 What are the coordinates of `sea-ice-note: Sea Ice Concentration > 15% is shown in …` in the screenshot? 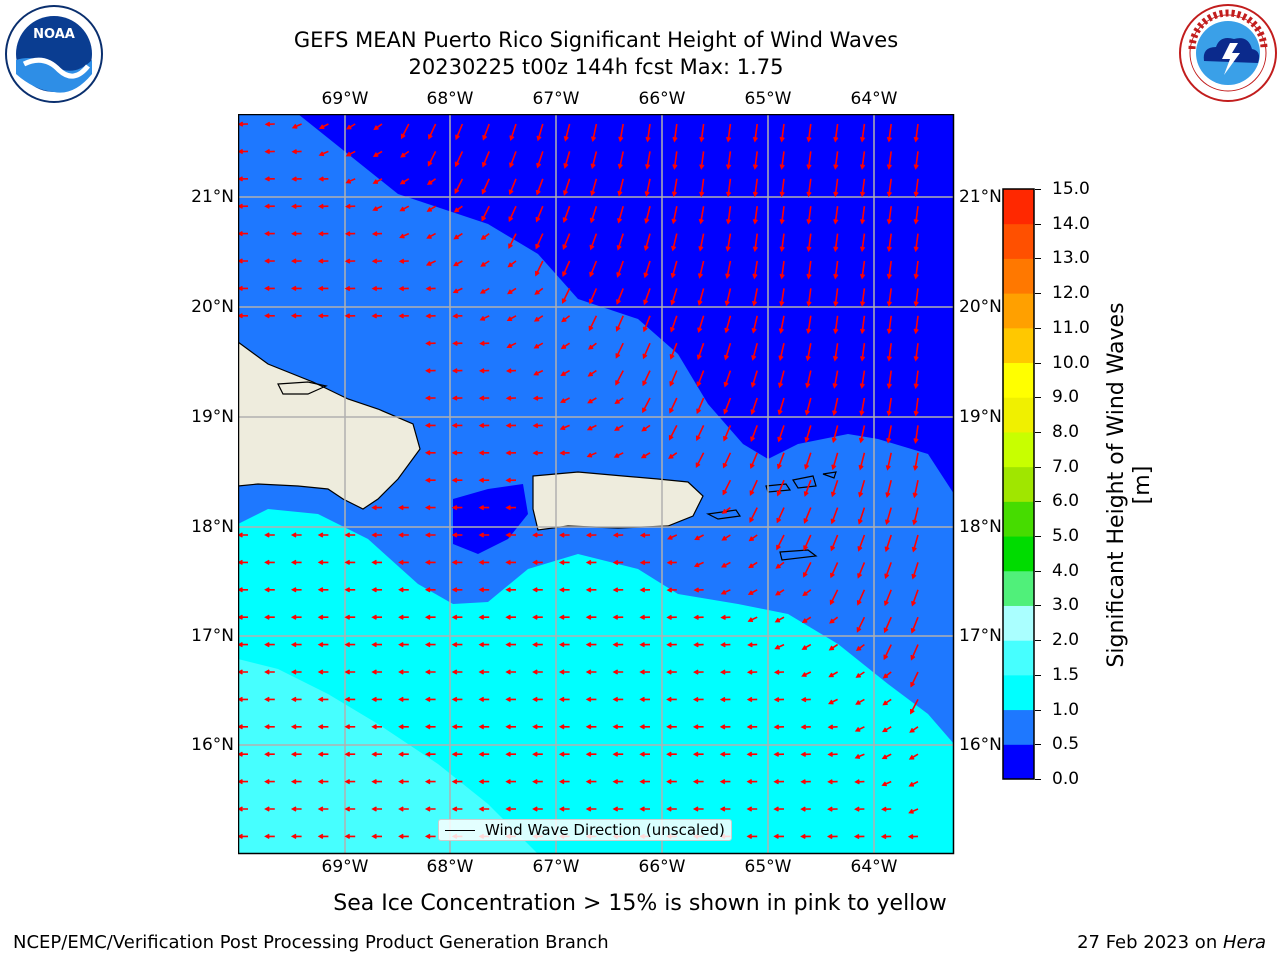 It's located at (640, 903).